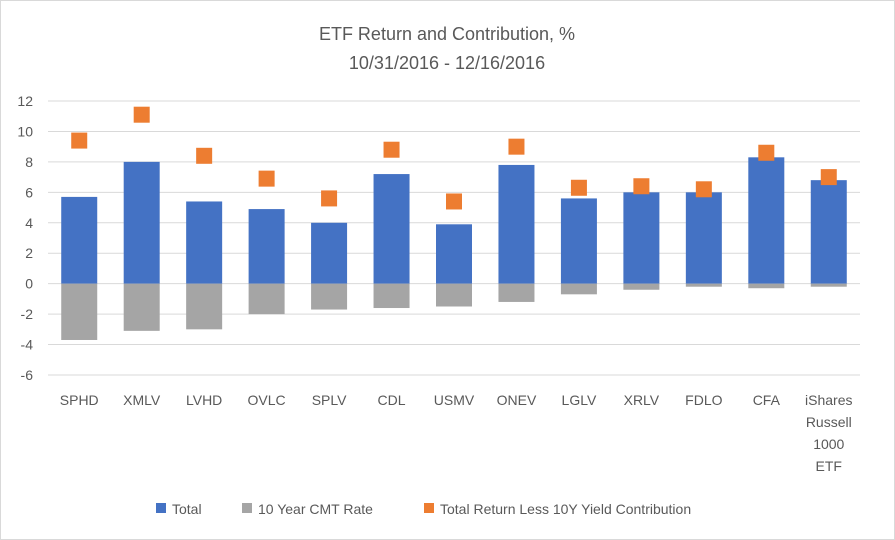  Describe the element at coordinates (79, 400) in the screenshot. I see `x-tick-label: SPHD` at that location.